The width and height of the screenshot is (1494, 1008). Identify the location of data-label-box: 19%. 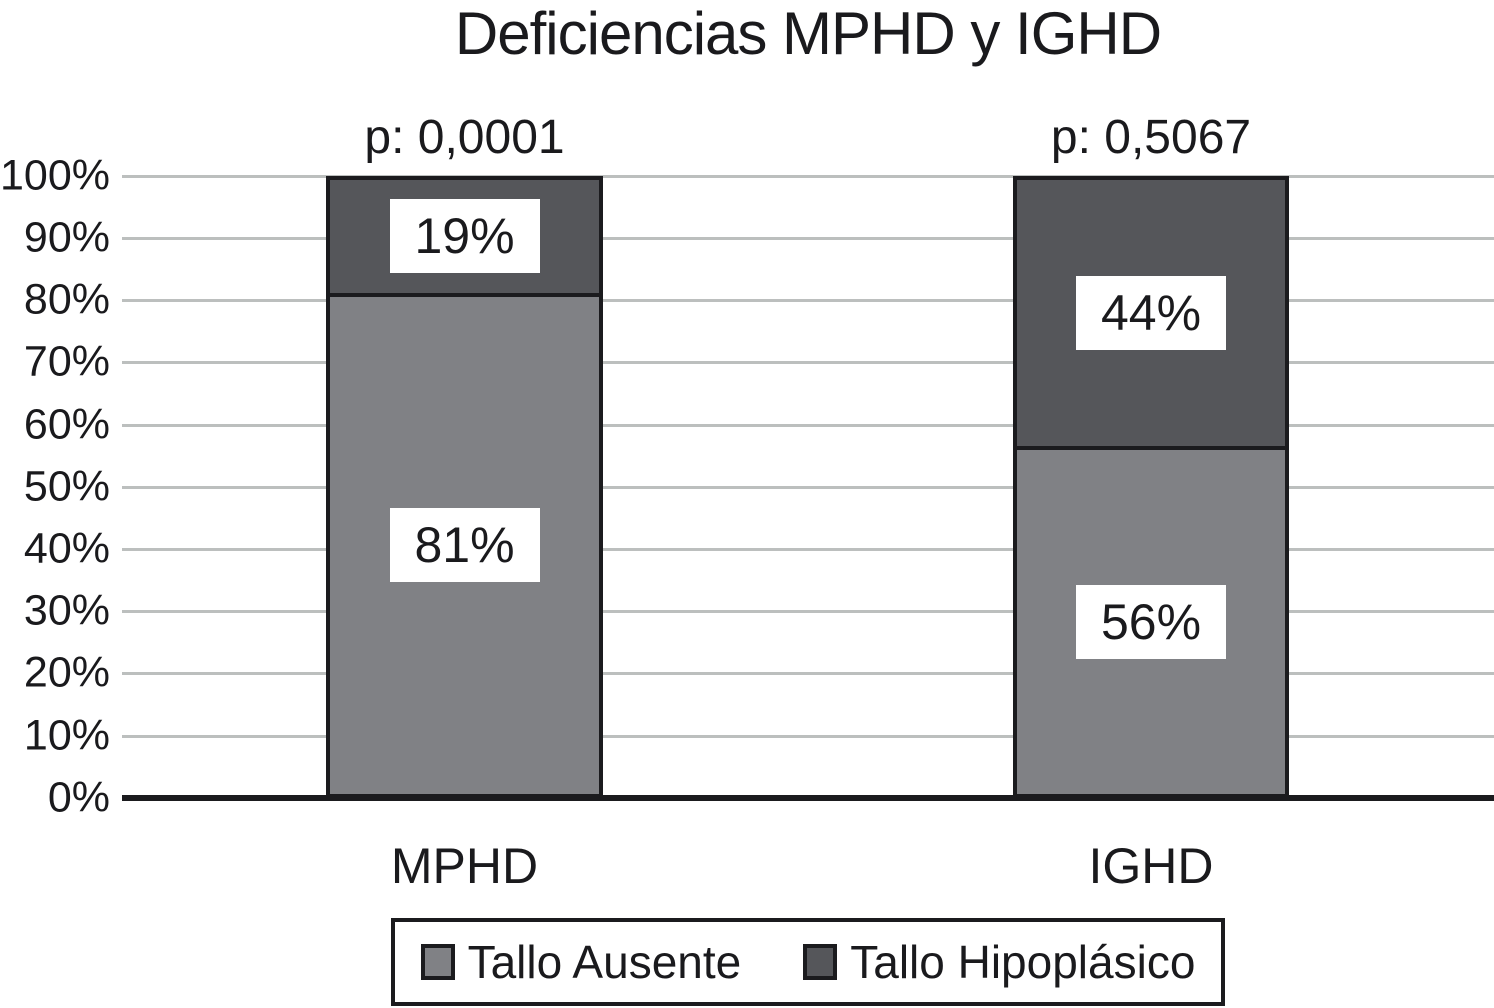
(464, 236).